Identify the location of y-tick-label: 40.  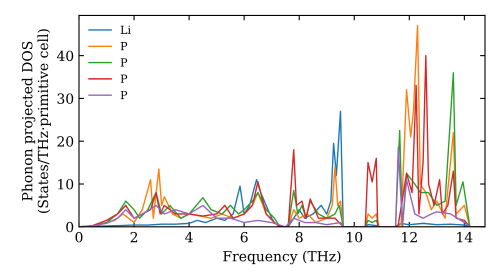
(65, 56).